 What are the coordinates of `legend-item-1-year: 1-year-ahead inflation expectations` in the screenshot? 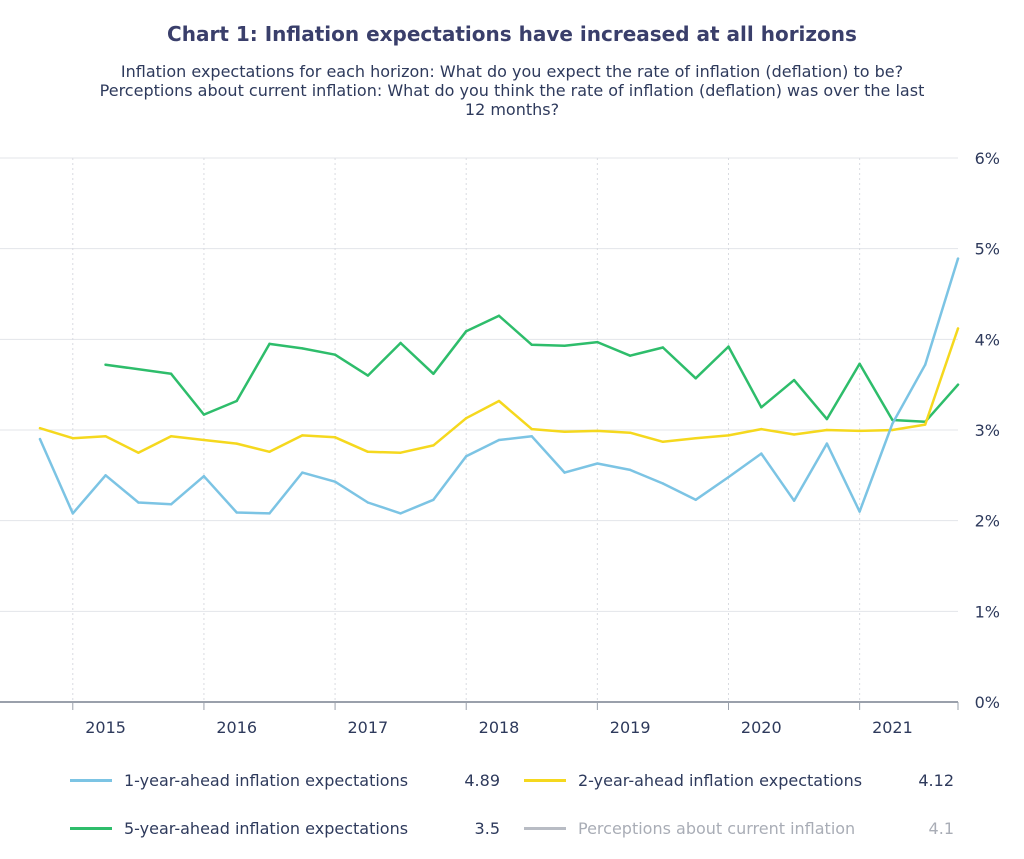 It's located at (239, 780).